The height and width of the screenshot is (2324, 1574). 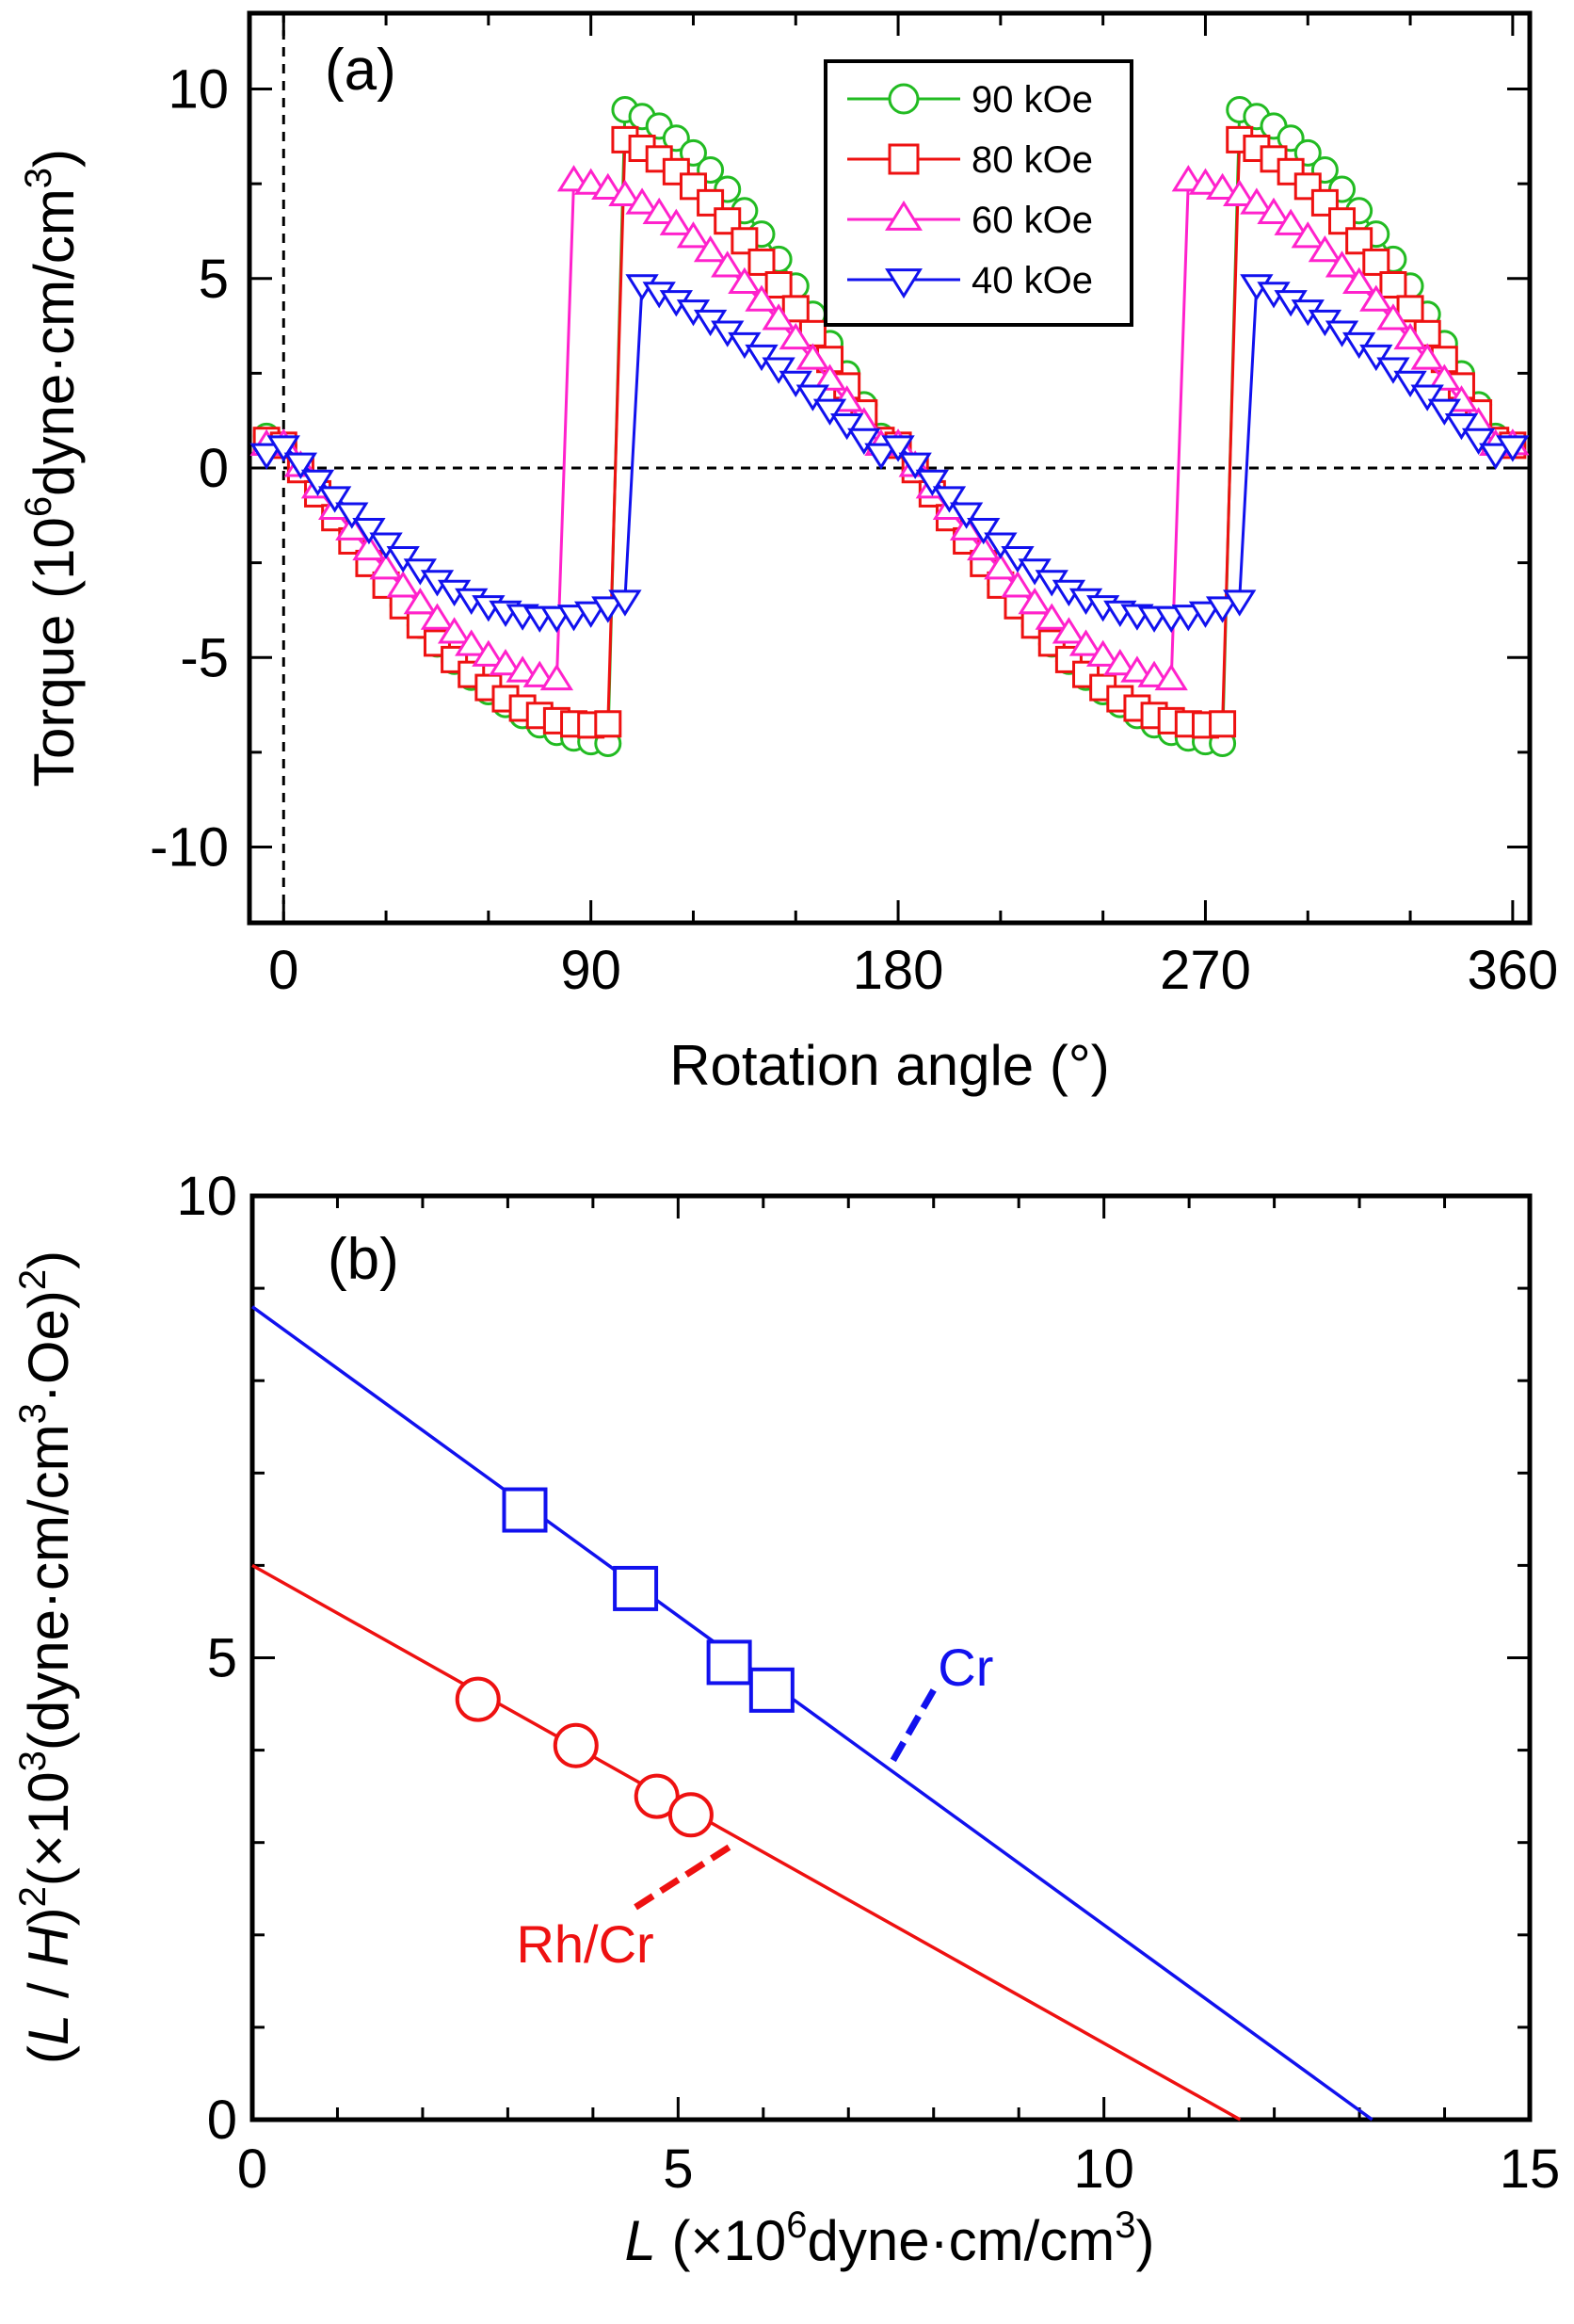 What do you see at coordinates (1032, 280) in the screenshot?
I see `legend-label: 40 kOe` at bounding box center [1032, 280].